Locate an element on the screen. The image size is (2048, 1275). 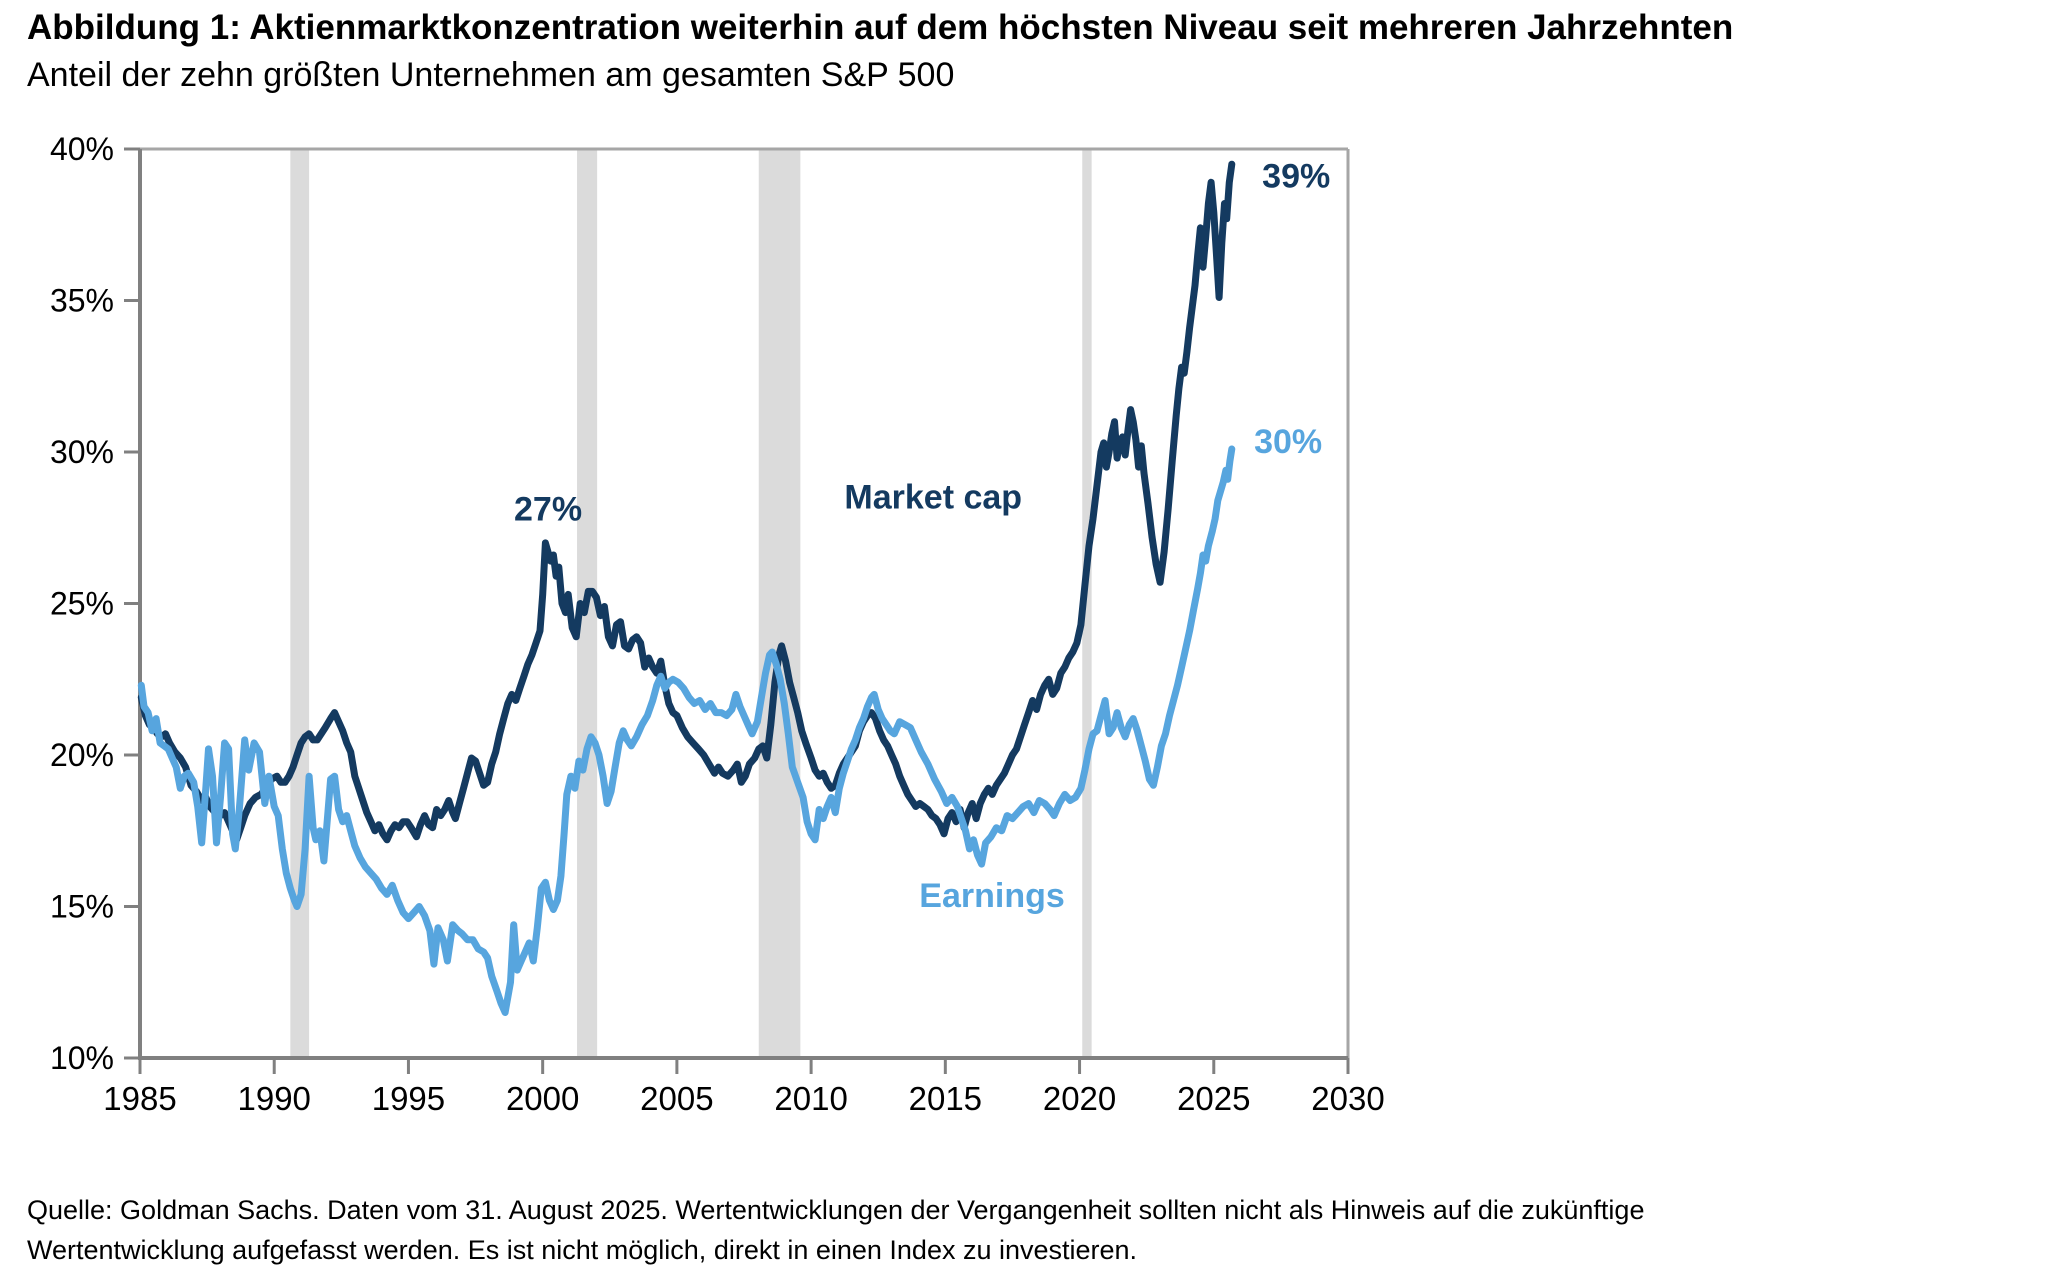
x-tick-label: 1995 is located at coordinates (408, 1098).